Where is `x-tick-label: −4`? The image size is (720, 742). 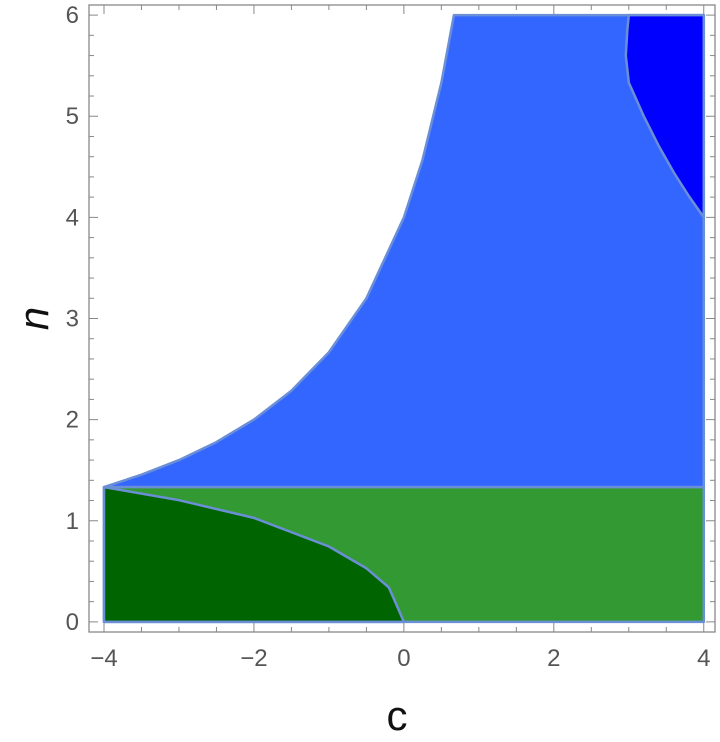 x-tick-label: −4 is located at coordinates (103, 658).